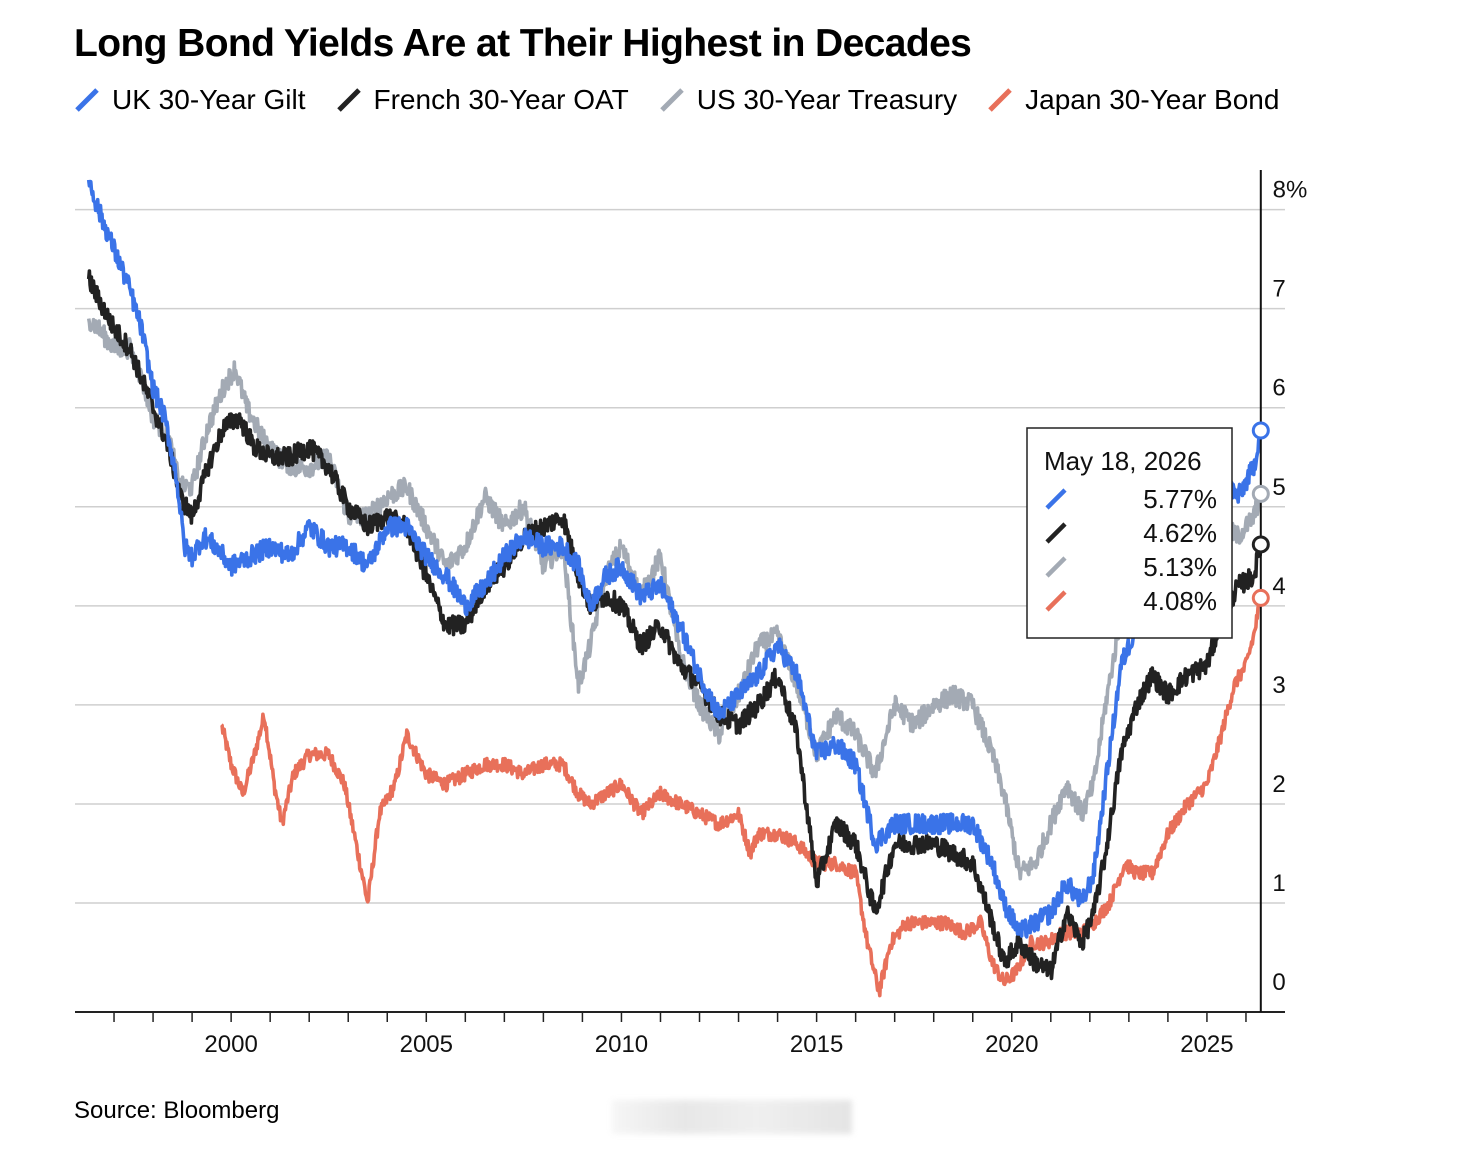 This screenshot has height=1150, width=1462. What do you see at coordinates (1278, 289) in the screenshot?
I see `y-tick-label-7: 7` at bounding box center [1278, 289].